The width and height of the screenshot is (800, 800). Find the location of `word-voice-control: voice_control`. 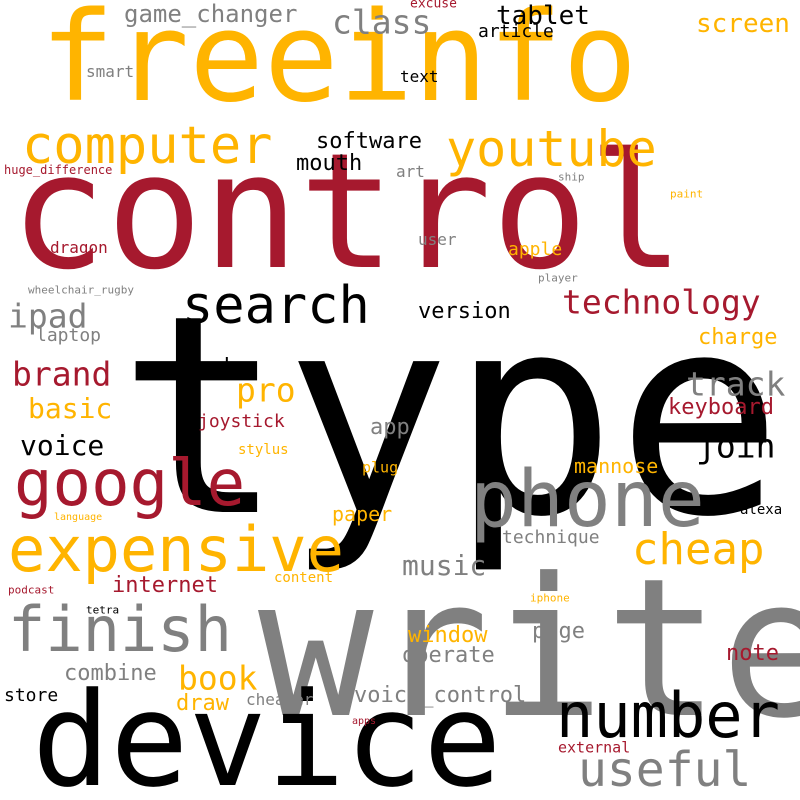

word-voice-control: voice_control is located at coordinates (440, 695).